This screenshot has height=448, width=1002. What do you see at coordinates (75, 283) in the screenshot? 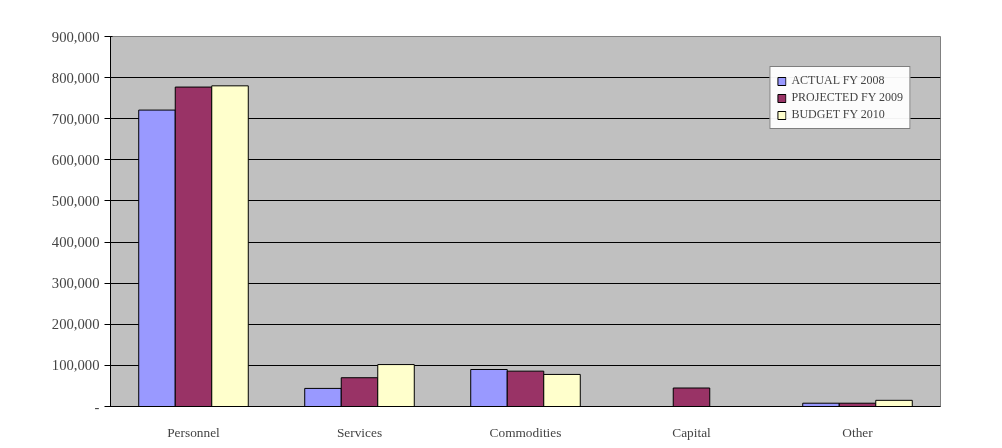
I see `y-tick-label: 300,000` at bounding box center [75, 283].